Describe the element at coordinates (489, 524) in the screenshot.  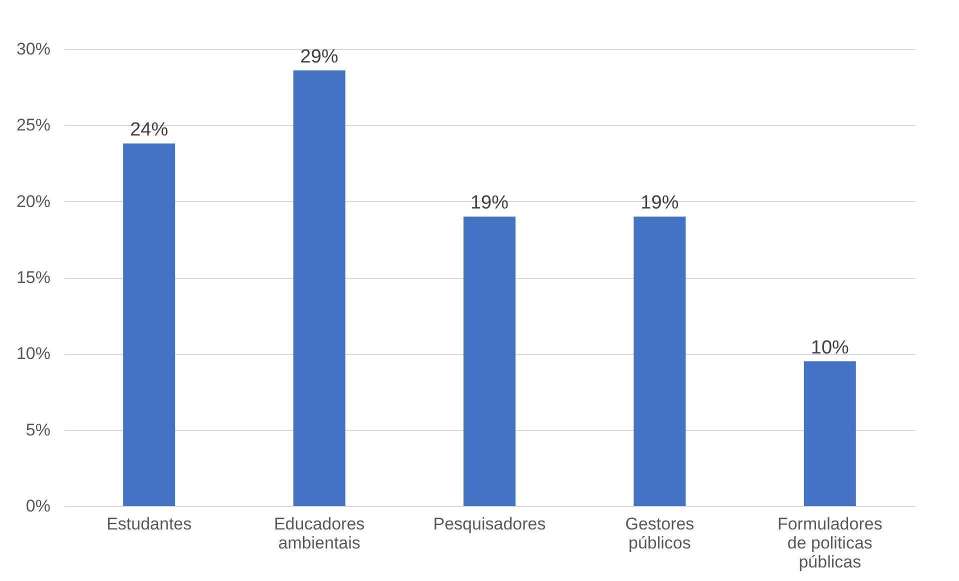
I see `x-tick-label: Pesquisadores` at that location.